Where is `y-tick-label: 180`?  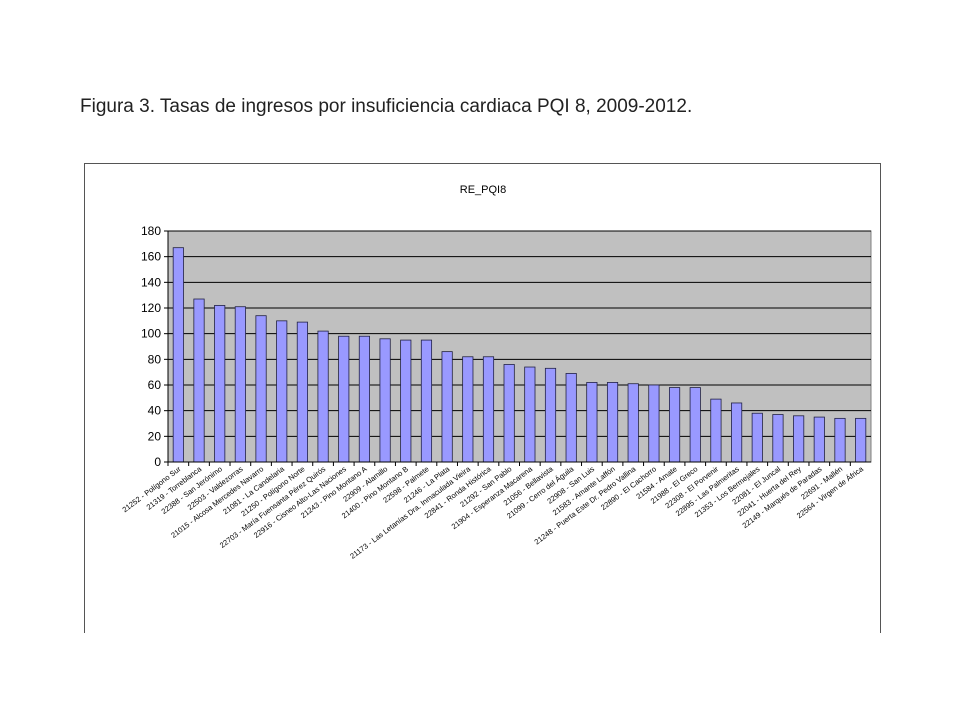 y-tick-label: 180 is located at coordinates (151, 231).